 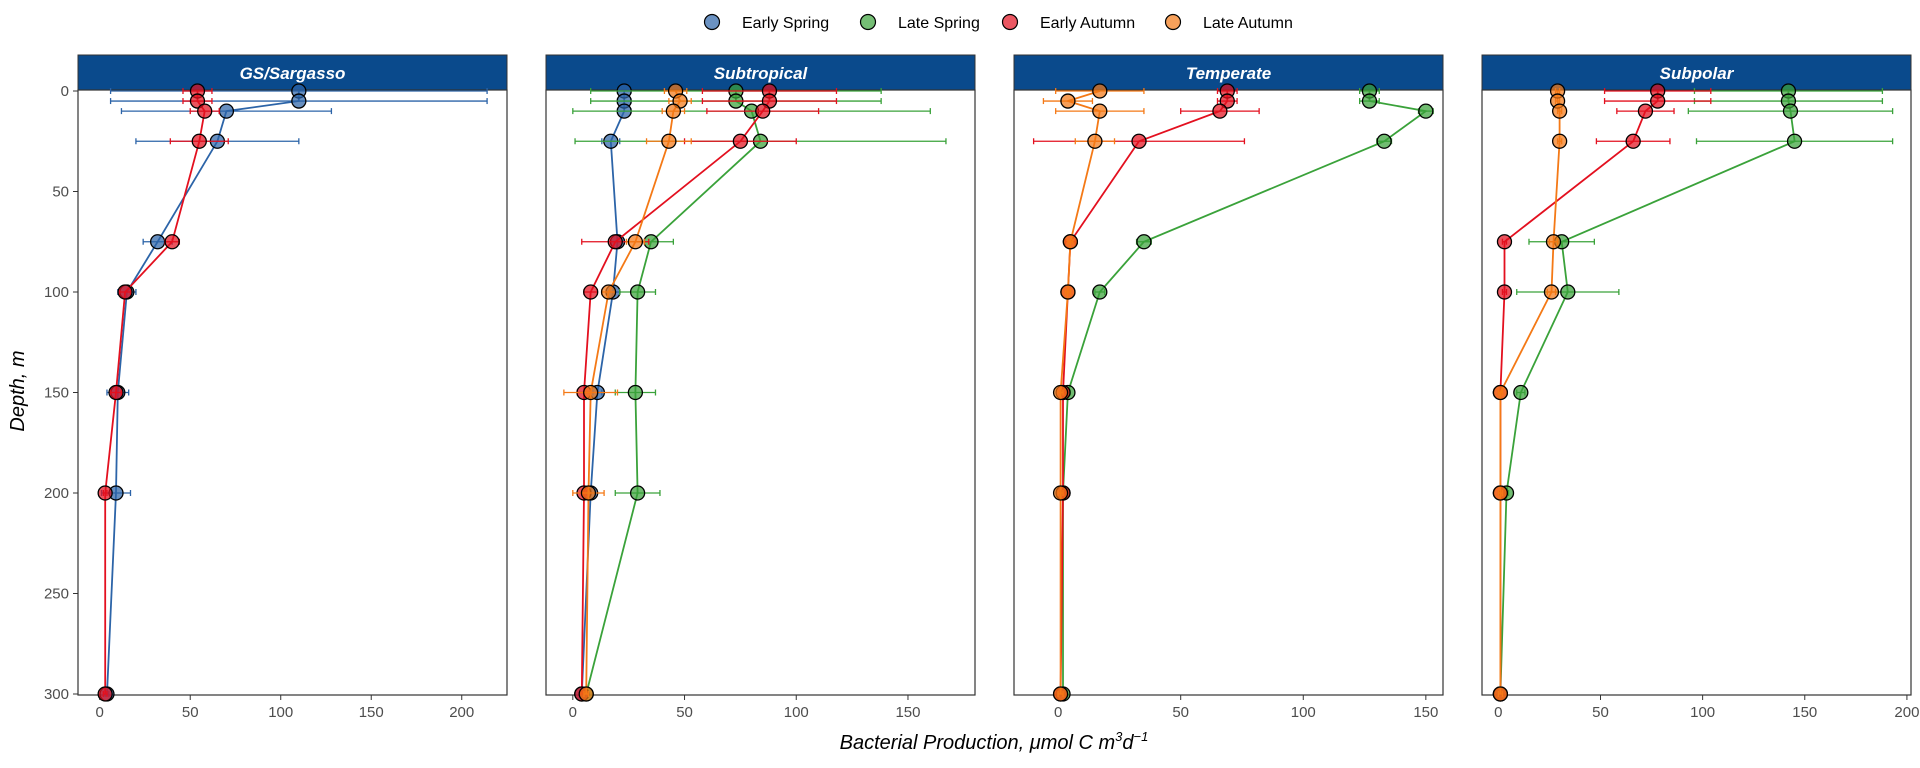 What do you see at coordinates (1180, 712) in the screenshot?
I see `x-tick-label-temperate-50: 50` at bounding box center [1180, 712].